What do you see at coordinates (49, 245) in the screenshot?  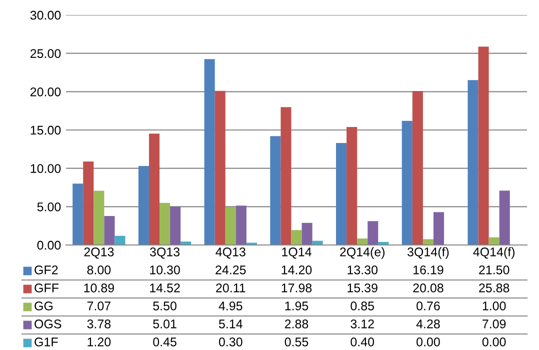 I see `y-tick-label: 0.00` at bounding box center [49, 245].